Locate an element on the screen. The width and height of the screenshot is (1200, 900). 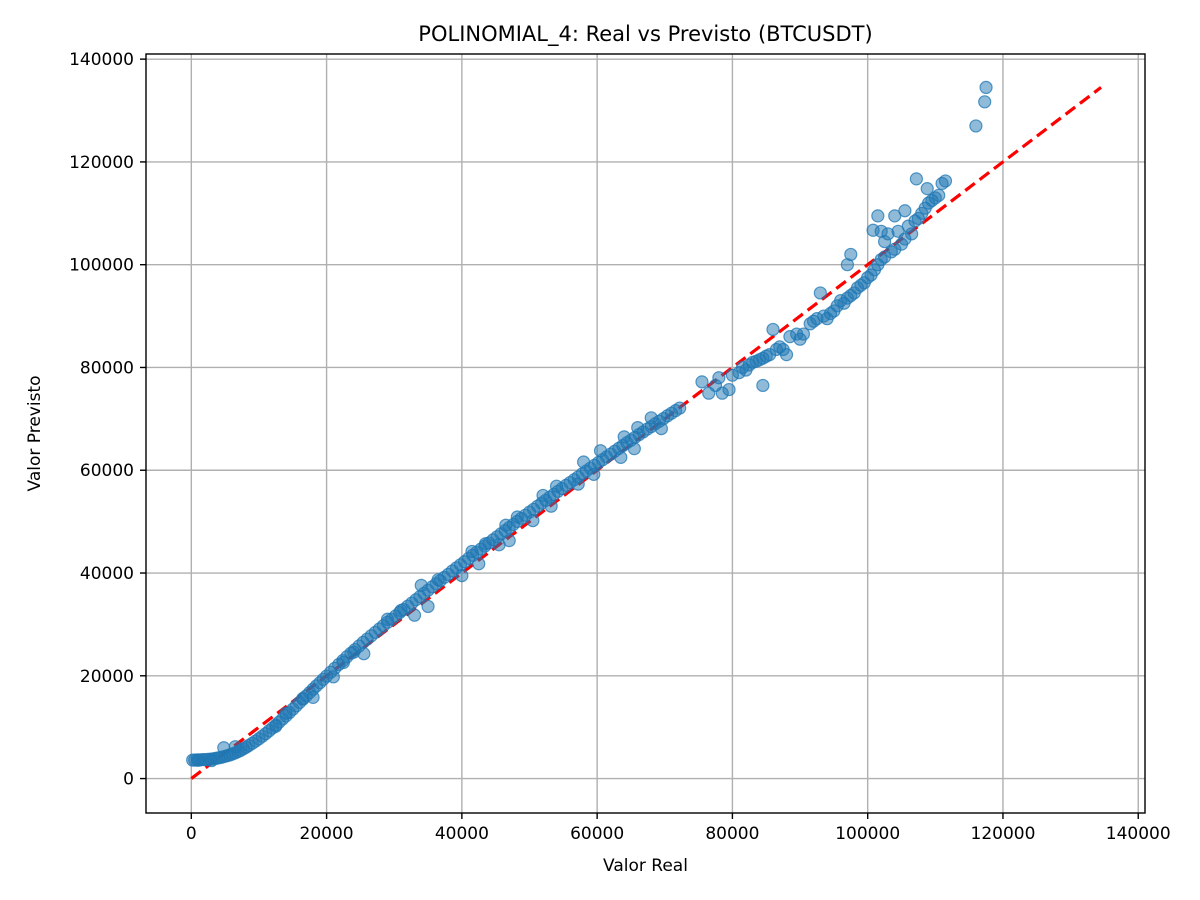
y-tick-label: 140000 is located at coordinates (101, 60).